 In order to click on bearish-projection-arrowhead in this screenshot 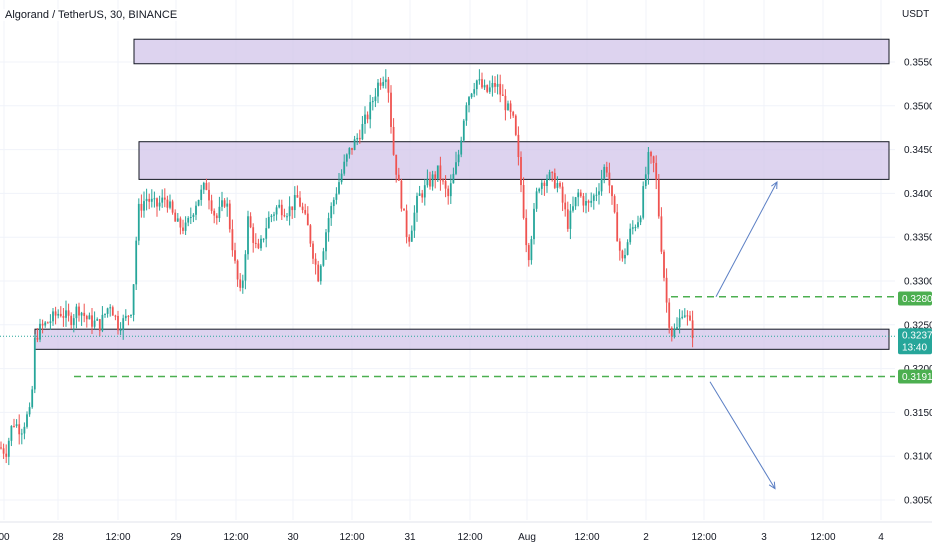, I will do `click(772, 485)`.